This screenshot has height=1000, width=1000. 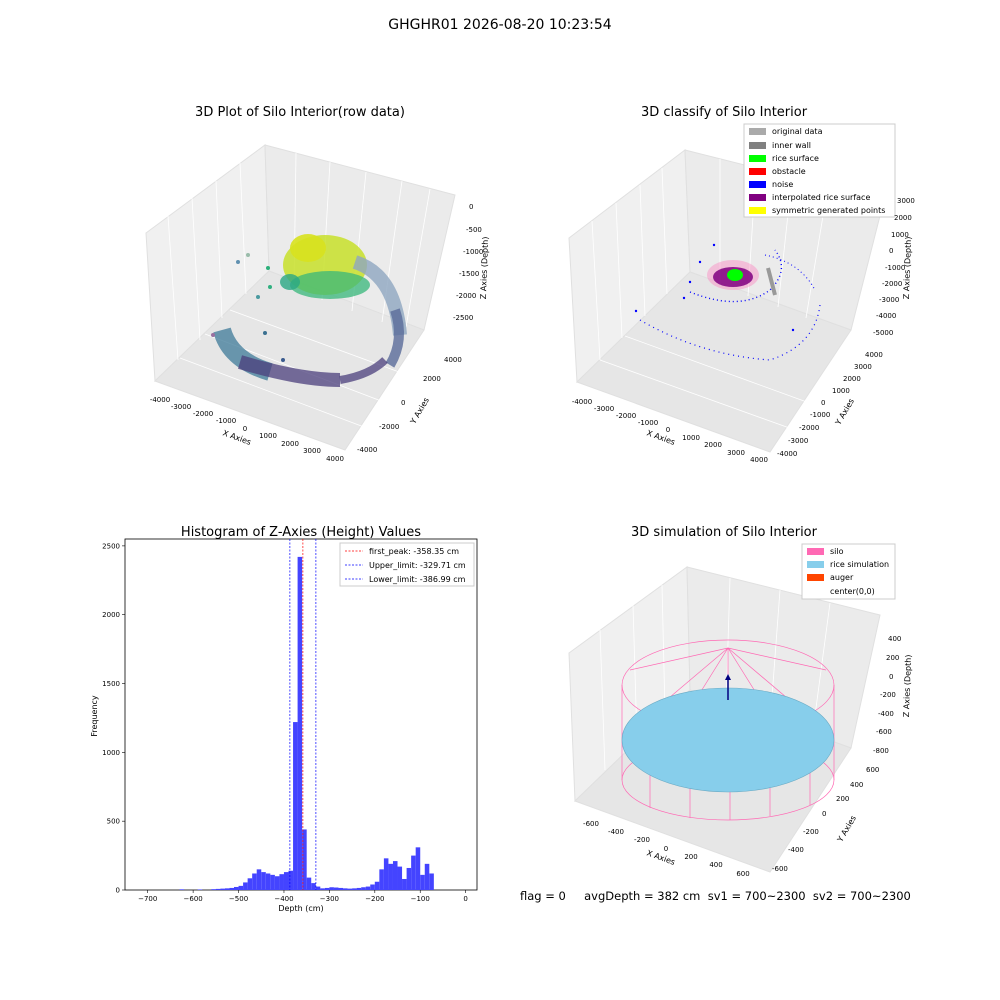 What do you see at coordinates (111, 684) in the screenshot?
I see `y-tick-label: 1500` at bounding box center [111, 684].